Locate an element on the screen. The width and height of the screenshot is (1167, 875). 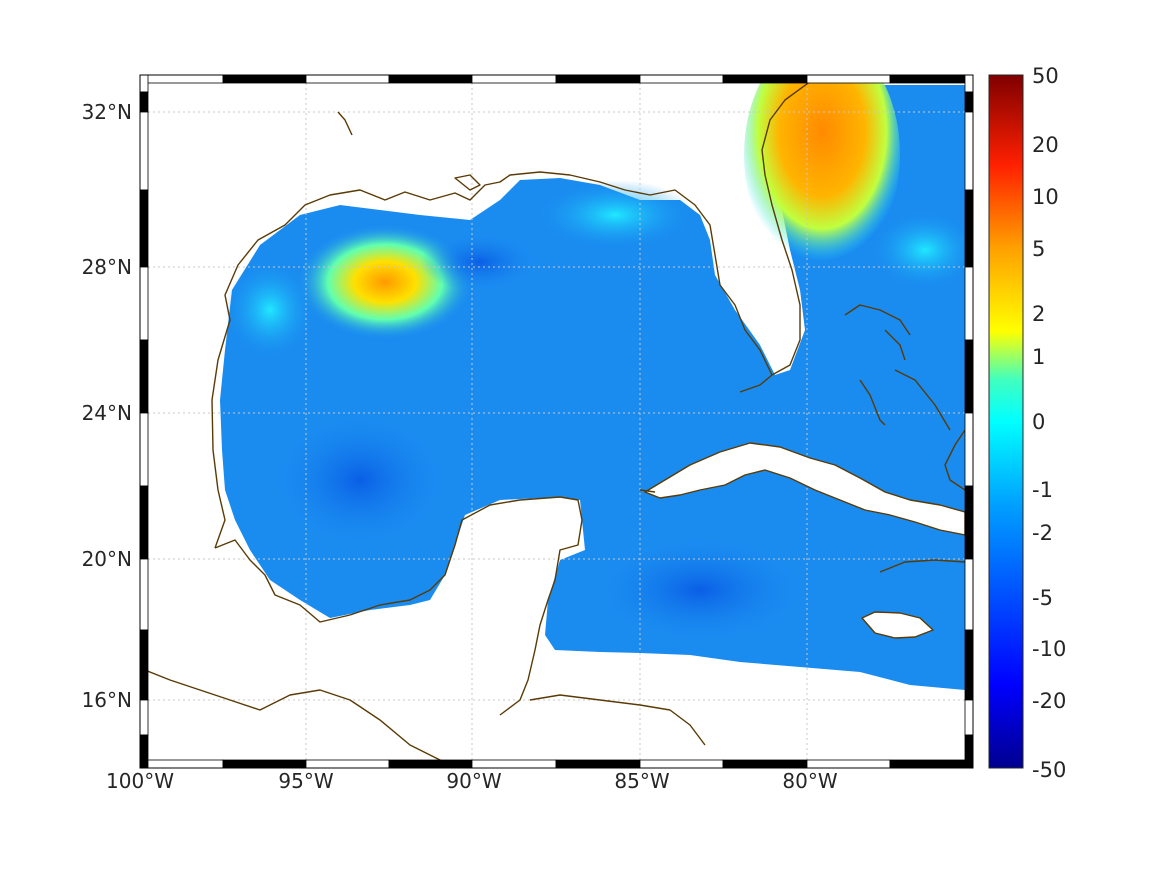
colorbar-label: 2 is located at coordinates (1038, 314).